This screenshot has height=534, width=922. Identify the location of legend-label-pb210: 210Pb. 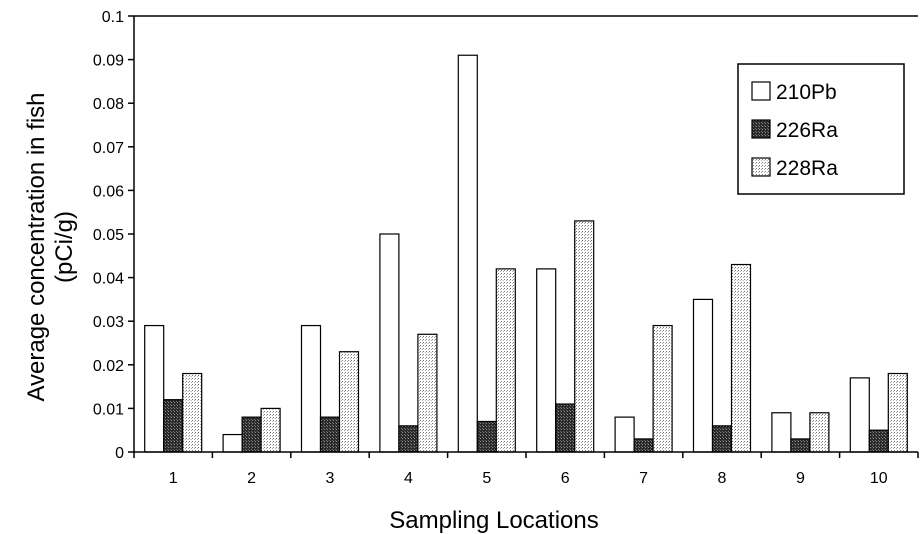
(806, 92).